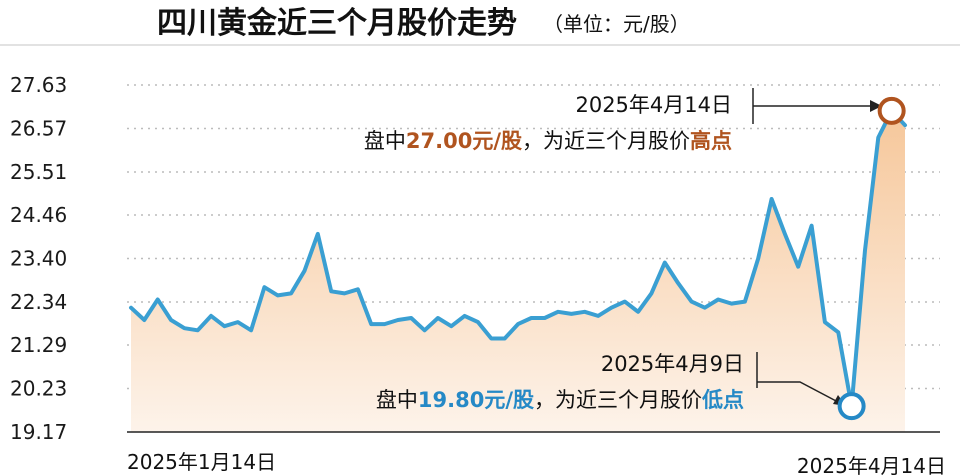 The height and width of the screenshot is (476, 960). Describe the element at coordinates (618, 400) in the screenshot. I see `low-middle: ，为近三个月股价` at that location.